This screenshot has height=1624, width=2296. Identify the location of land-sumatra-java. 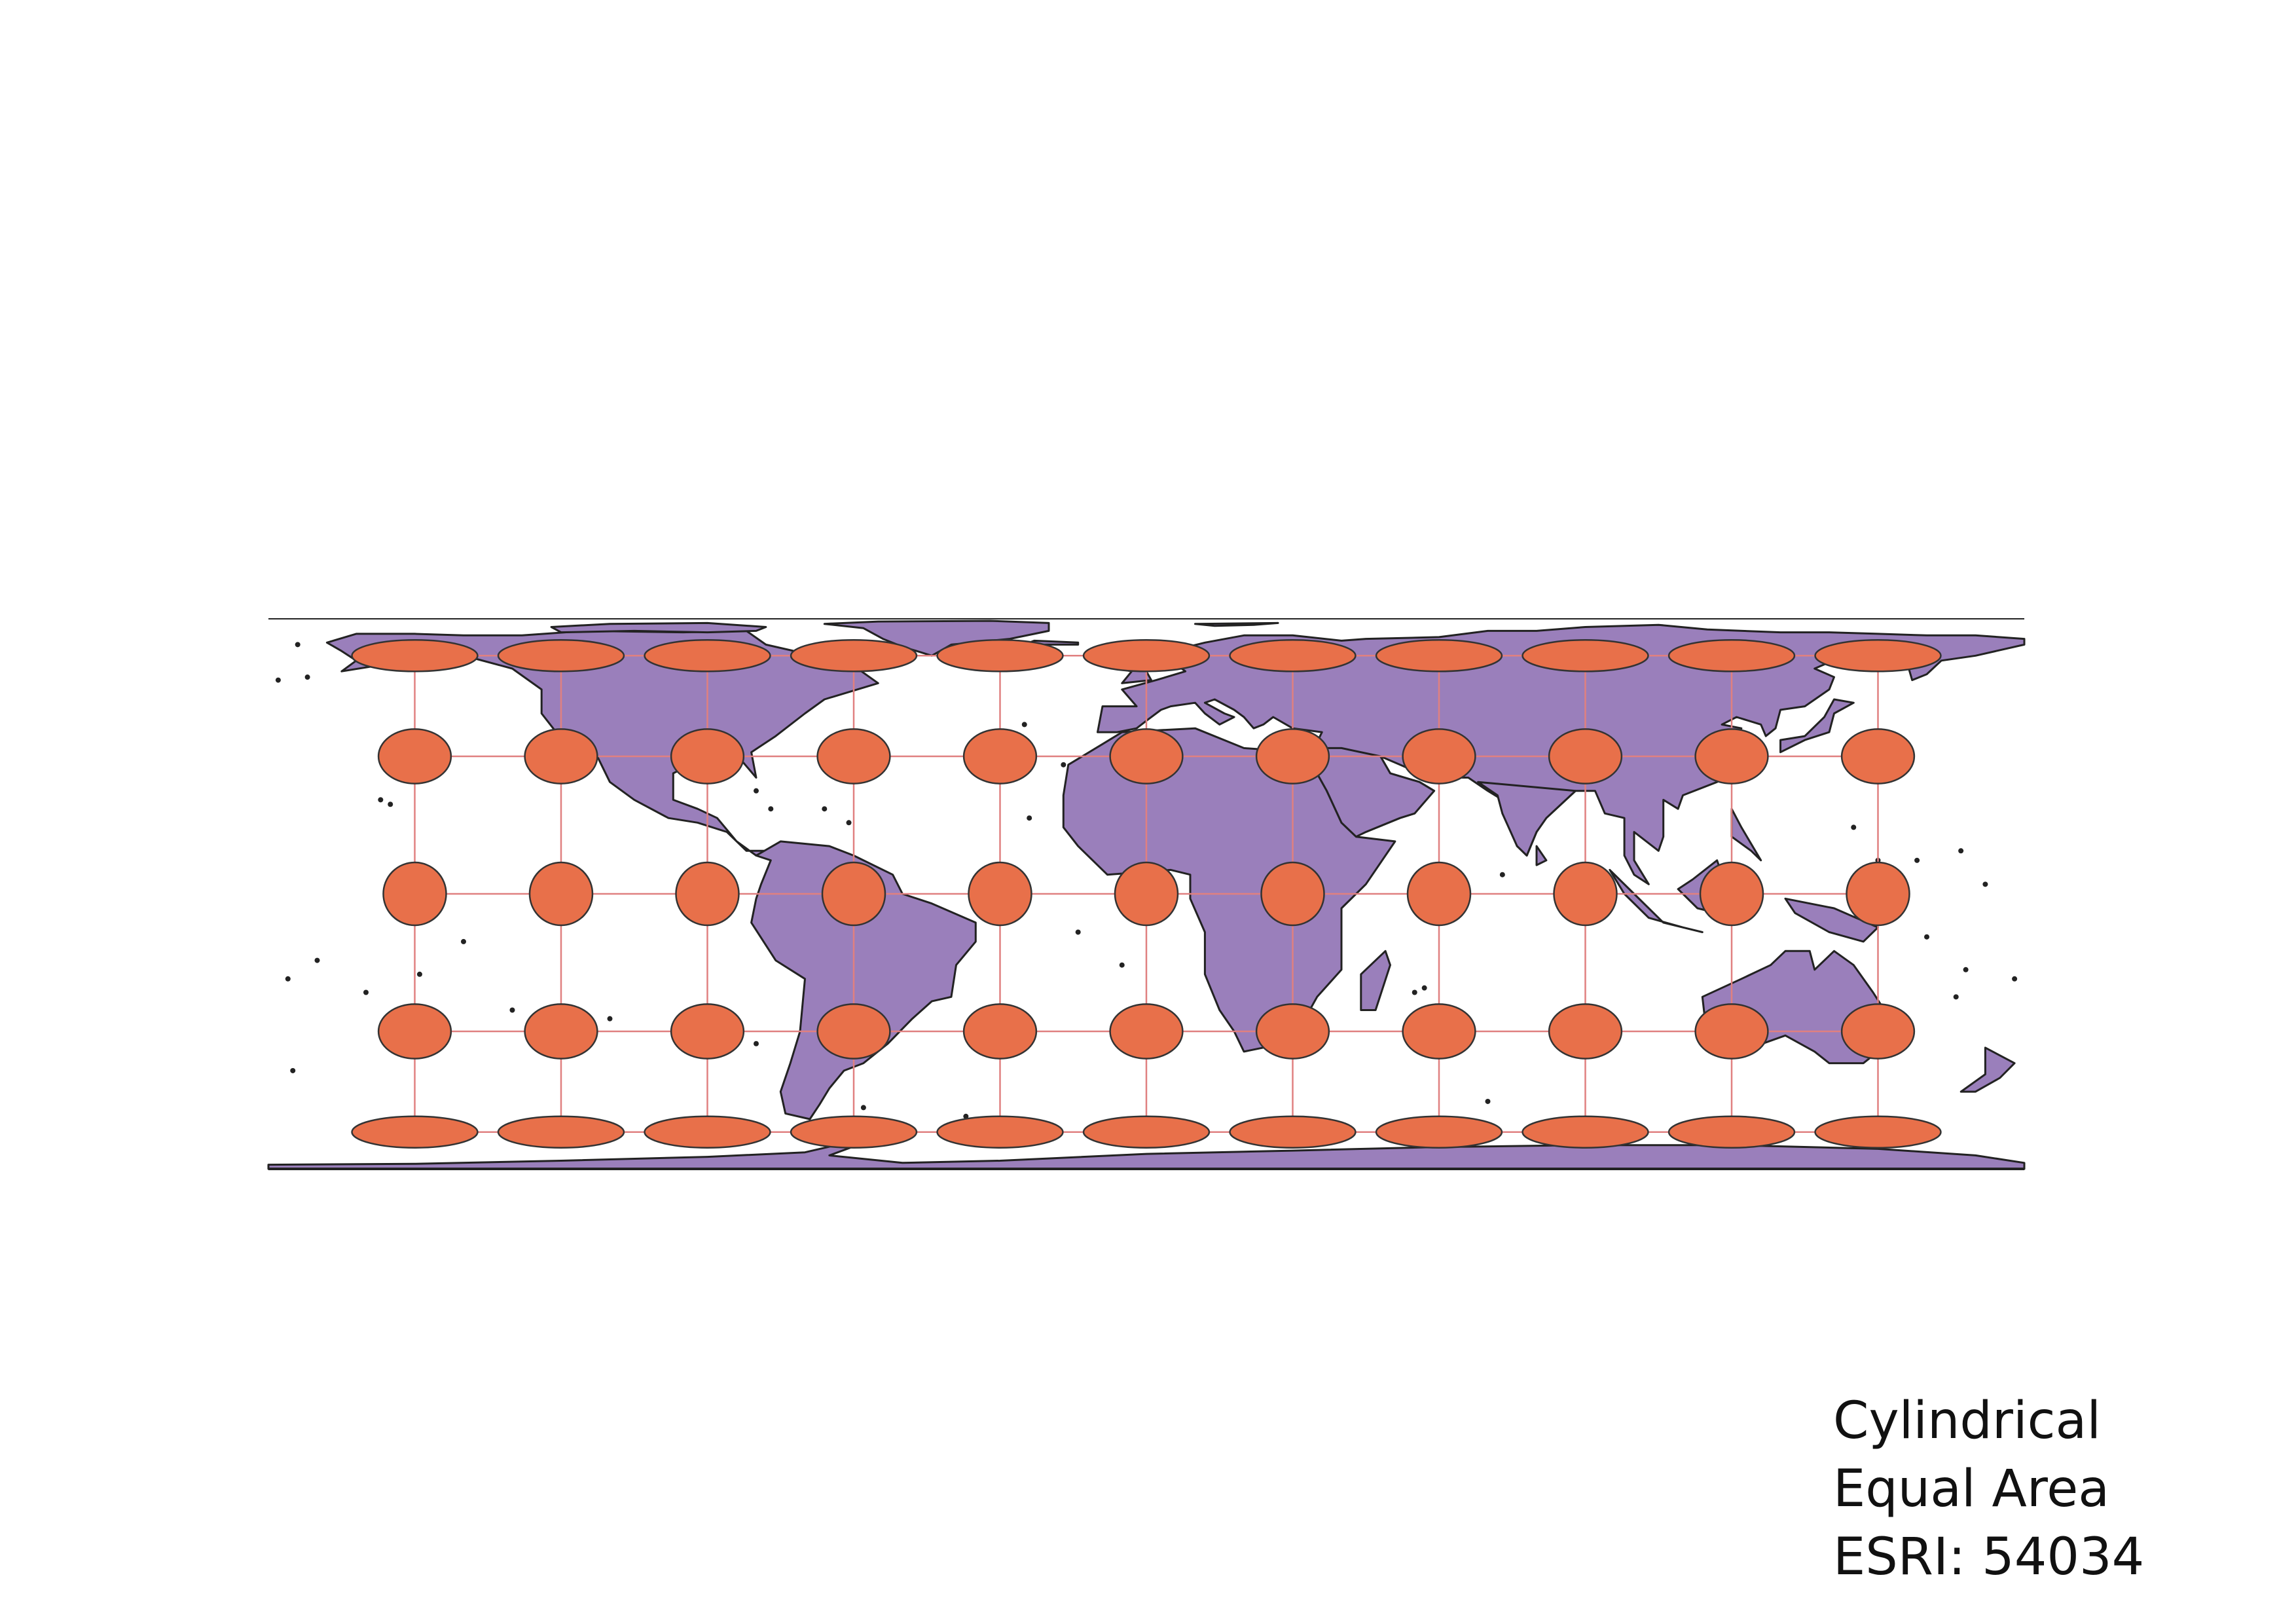
(1656, 900).